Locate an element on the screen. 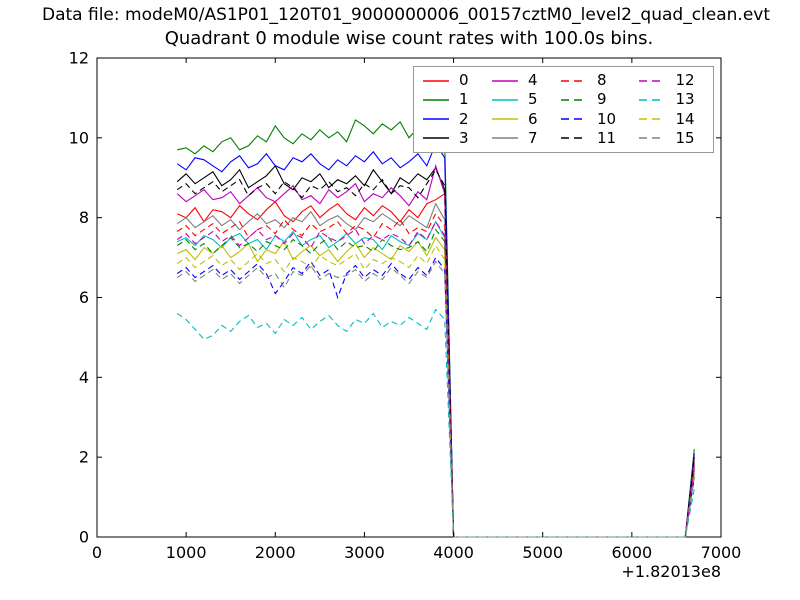 The height and width of the screenshot is (600, 800). x-tick-label-5000: 5000 is located at coordinates (542, 552).